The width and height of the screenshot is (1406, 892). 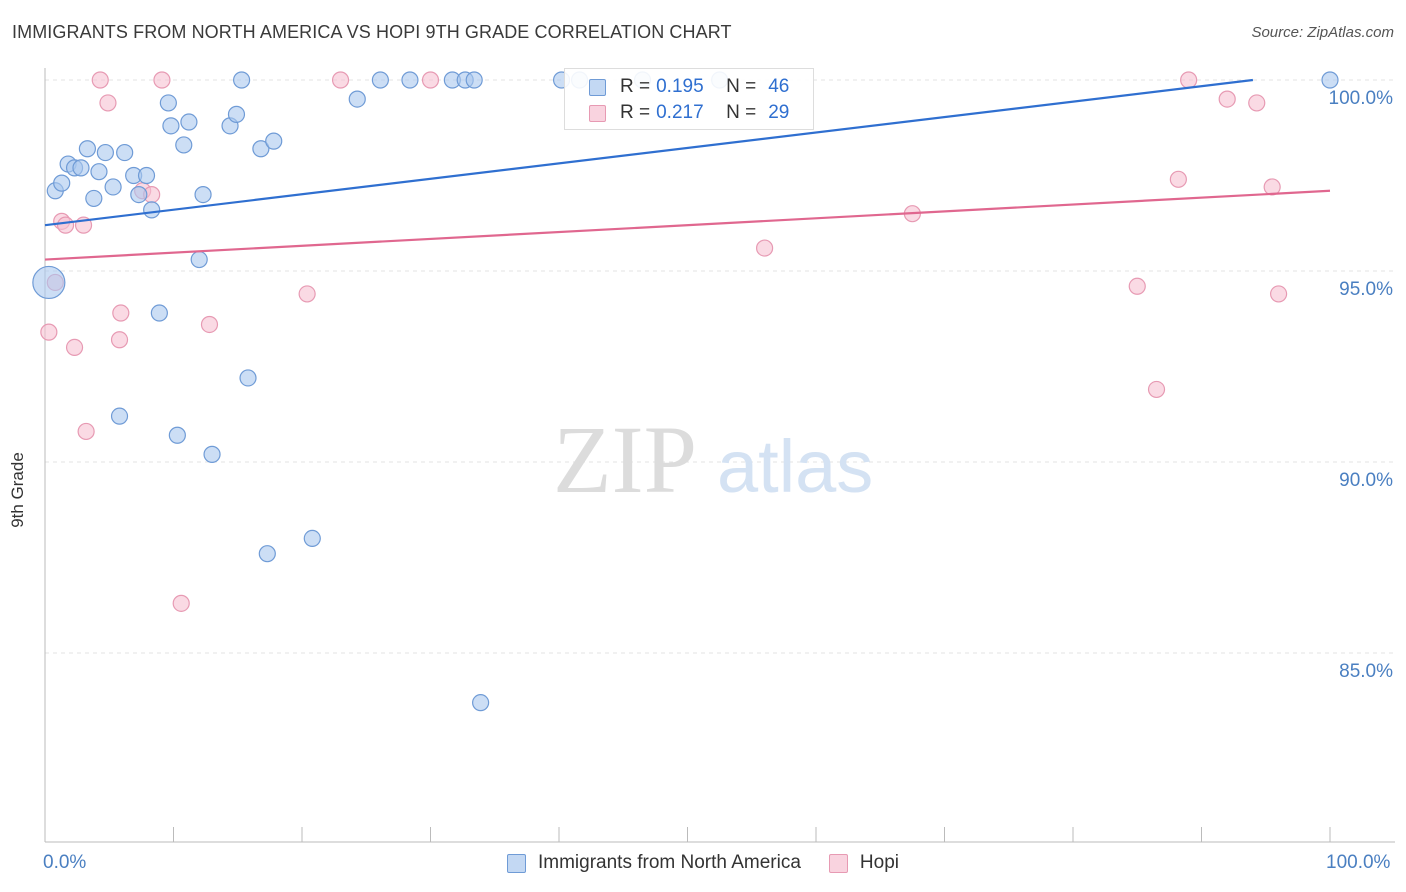 I want to click on x-tick-max: 100.0%, so click(x=1358, y=862).